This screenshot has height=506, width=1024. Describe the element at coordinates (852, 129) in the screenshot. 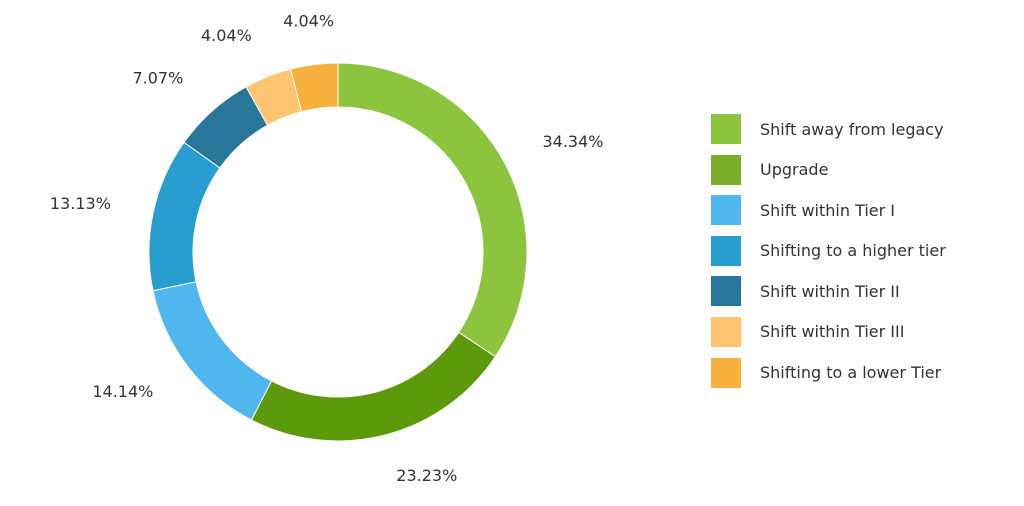

I see `legend-label: Shift away from legacy` at that location.